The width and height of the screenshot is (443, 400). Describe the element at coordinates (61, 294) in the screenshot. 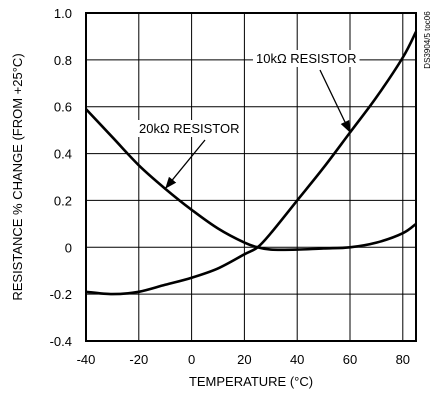

I see `y-tick-label: -0.2` at that location.